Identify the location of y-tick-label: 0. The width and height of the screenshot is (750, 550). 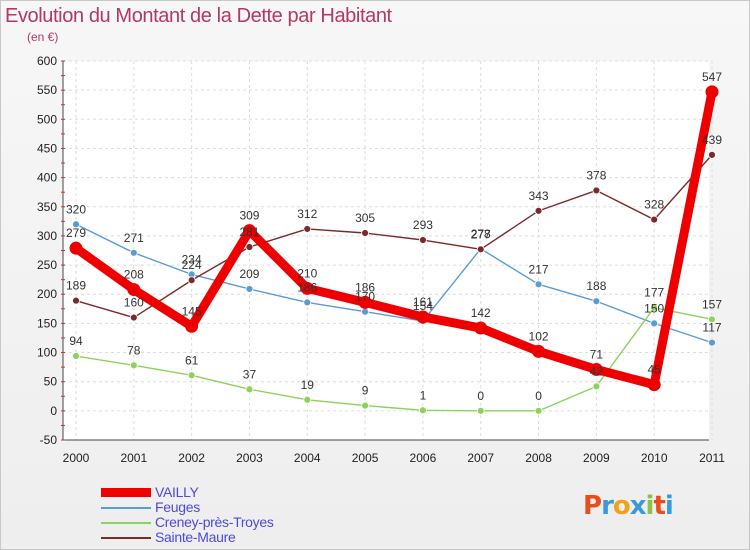
(53, 411).